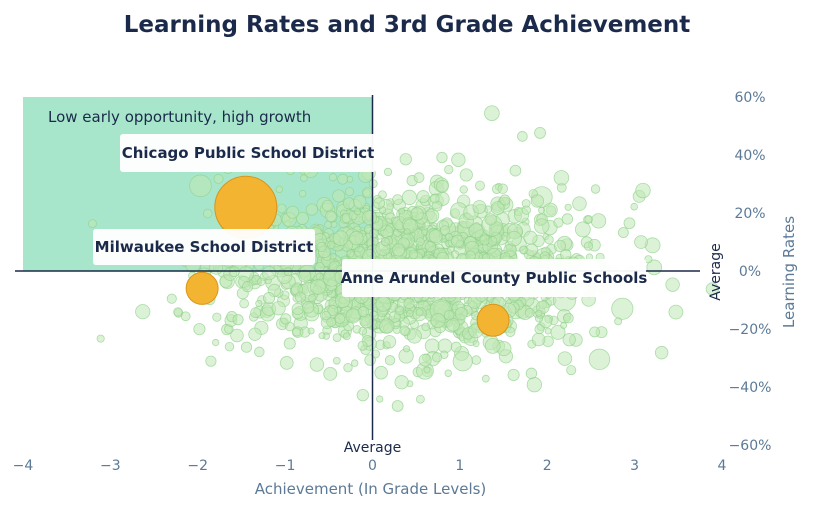 The image size is (814, 525). I want to click on y-tick-label: 40%, so click(749, 156).